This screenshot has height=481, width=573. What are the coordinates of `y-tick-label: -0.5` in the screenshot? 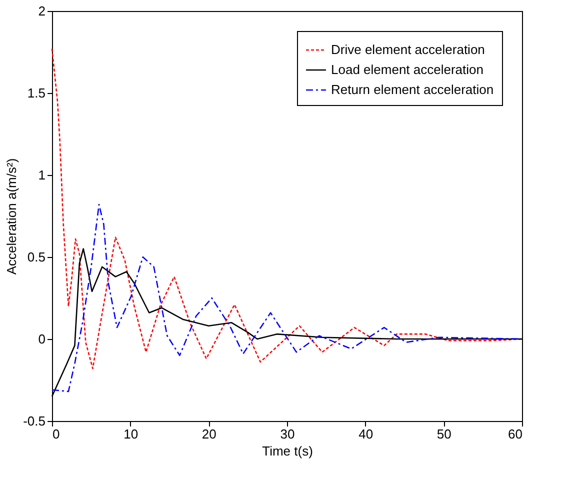 It's located at (34, 421).